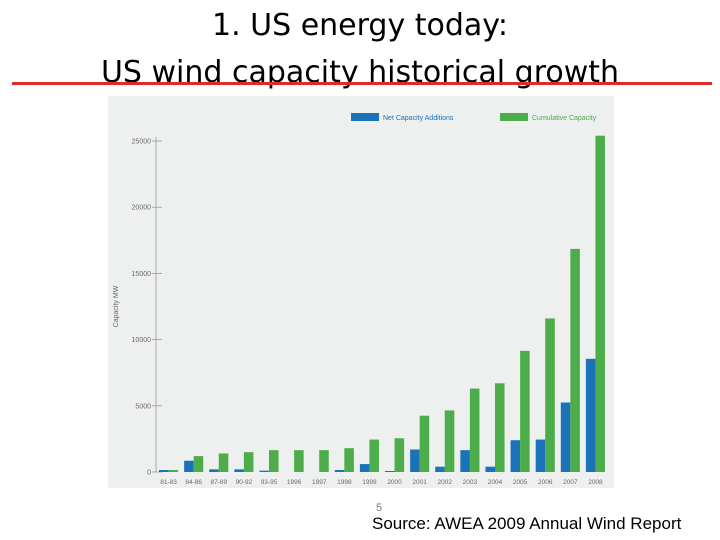 This screenshot has height=540, width=720. What do you see at coordinates (514, 117) in the screenshot?
I see `legend-cumulative-capacity-swatch` at bounding box center [514, 117].